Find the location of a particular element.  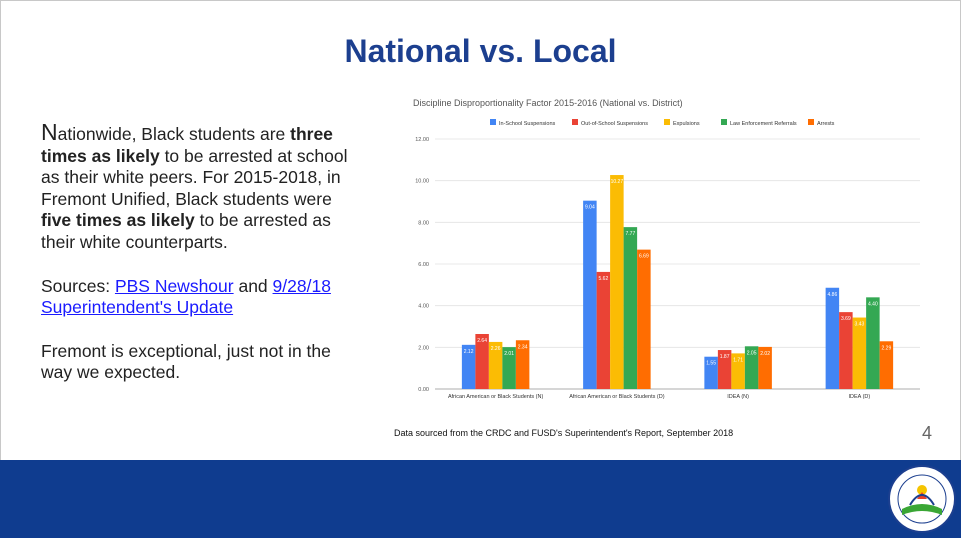

data-label-1-0: 9.04 is located at coordinates (590, 208).